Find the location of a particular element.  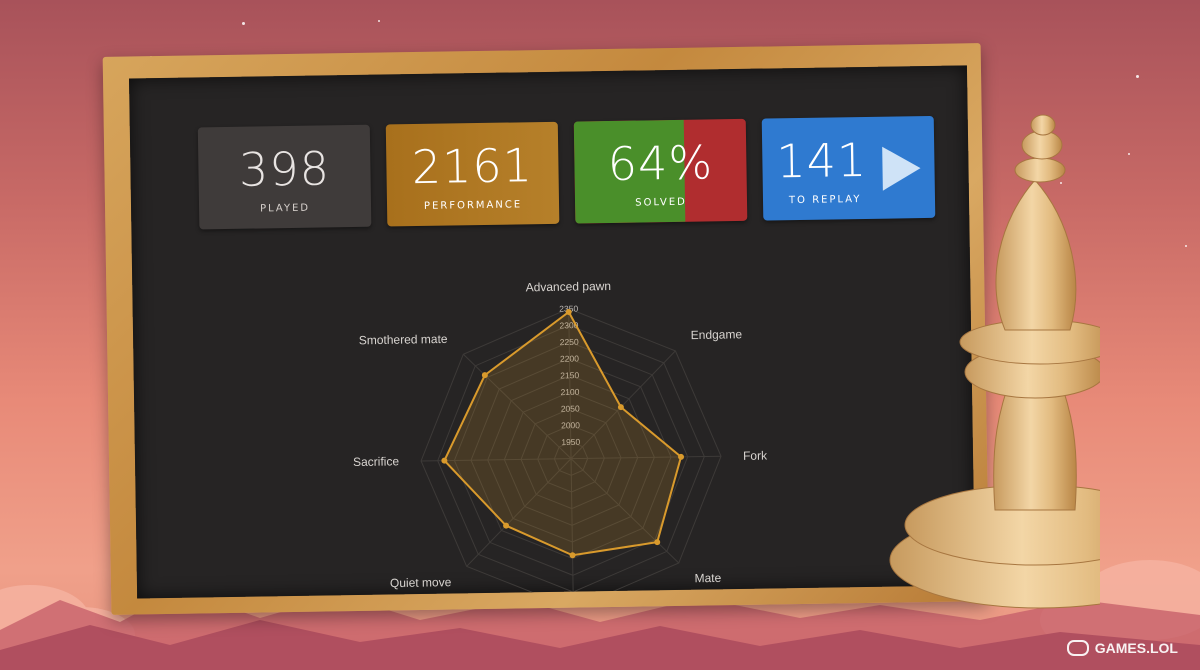

radar-tick-label: 2100 is located at coordinates (569, 392).